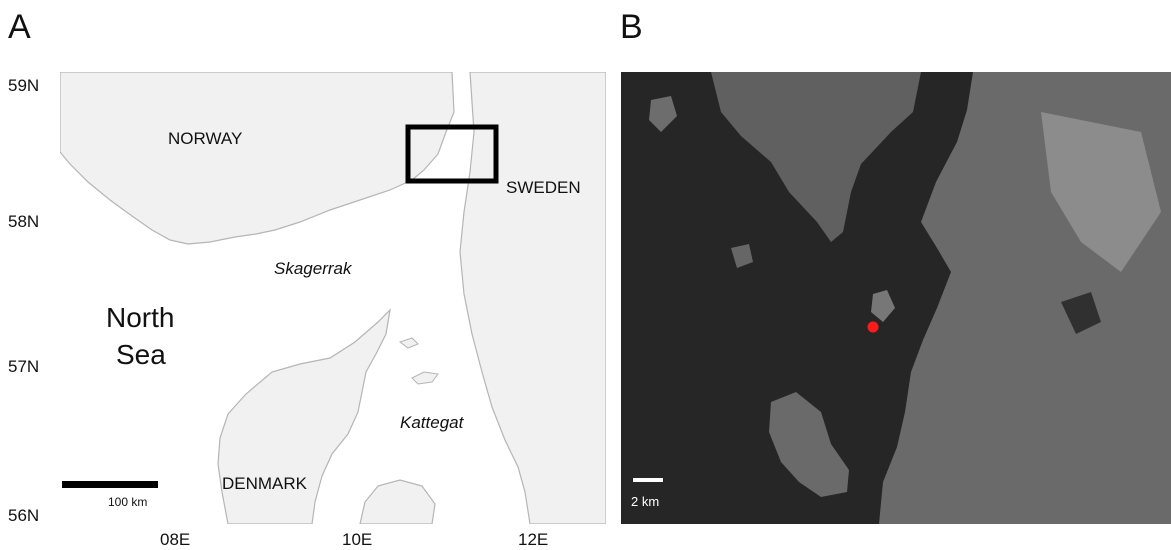  What do you see at coordinates (533, 539) in the screenshot?
I see `lon-label-12e: 12E` at bounding box center [533, 539].